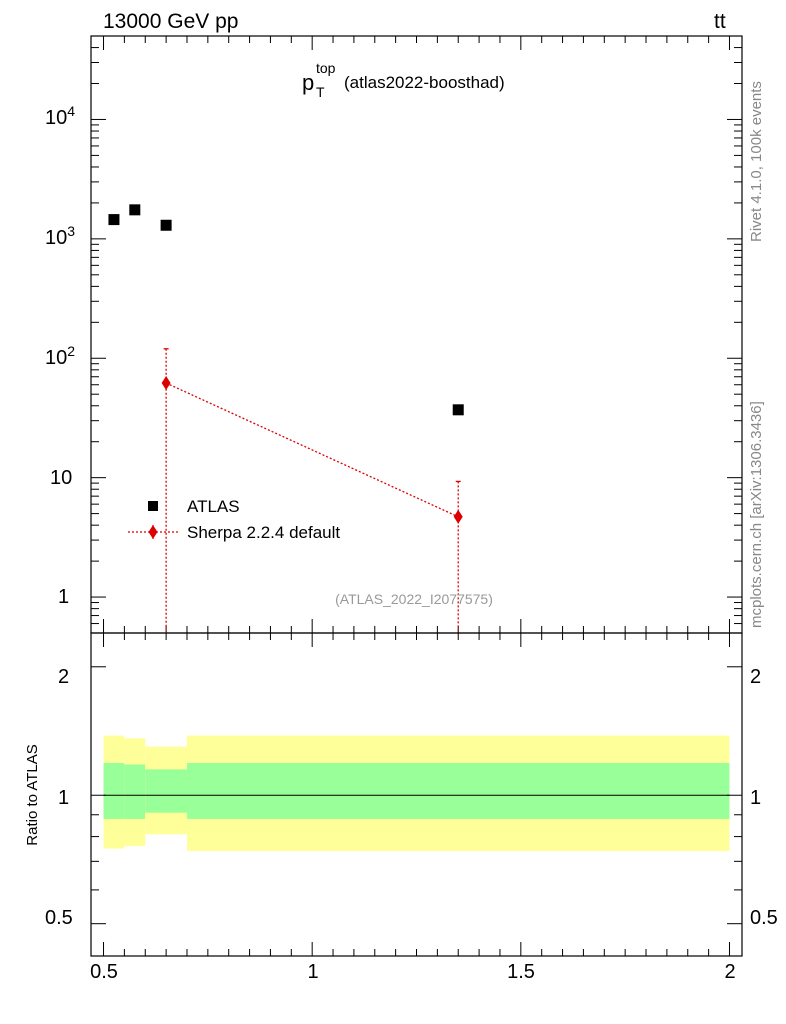  What do you see at coordinates (326, 68) in the screenshot?
I see `plot-title-sup: top` at bounding box center [326, 68].